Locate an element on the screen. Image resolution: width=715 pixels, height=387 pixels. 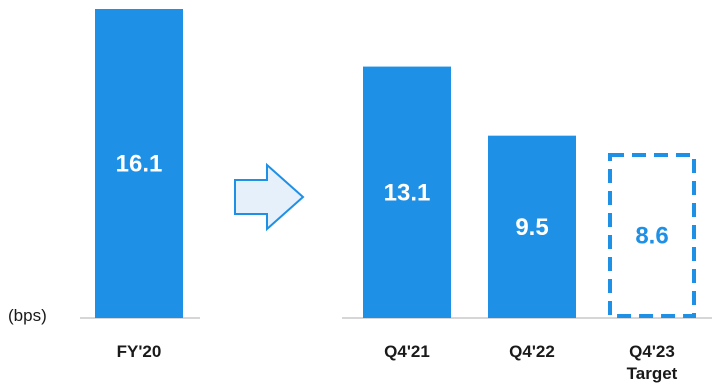
bar-value-label: 8.6 is located at coordinates (651, 235).